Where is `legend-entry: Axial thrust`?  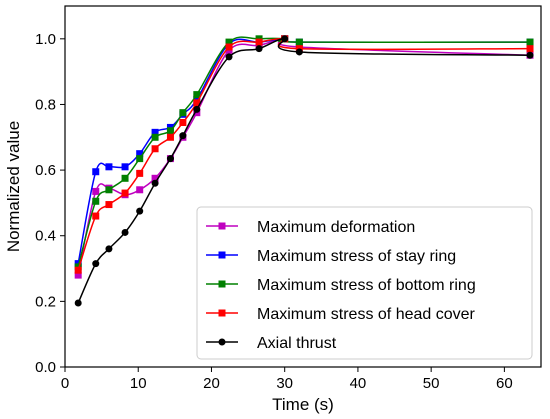 legend-entry: Axial thrust is located at coordinates (271, 343).